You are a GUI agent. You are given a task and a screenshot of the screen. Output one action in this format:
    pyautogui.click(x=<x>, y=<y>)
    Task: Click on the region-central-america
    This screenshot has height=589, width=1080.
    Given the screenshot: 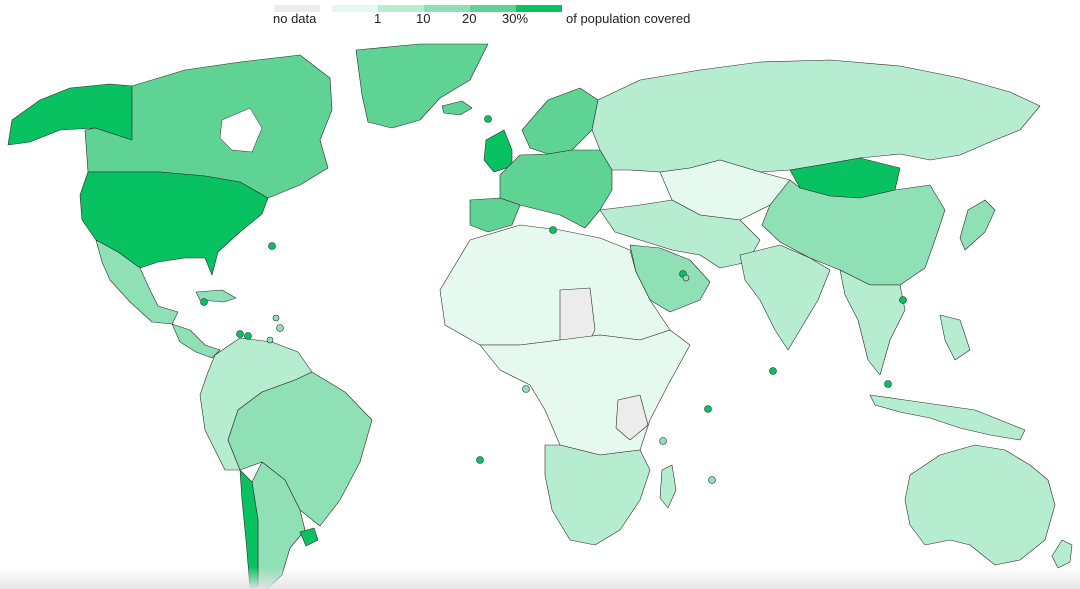 What is the action you would take?
    pyautogui.click(x=196, y=341)
    